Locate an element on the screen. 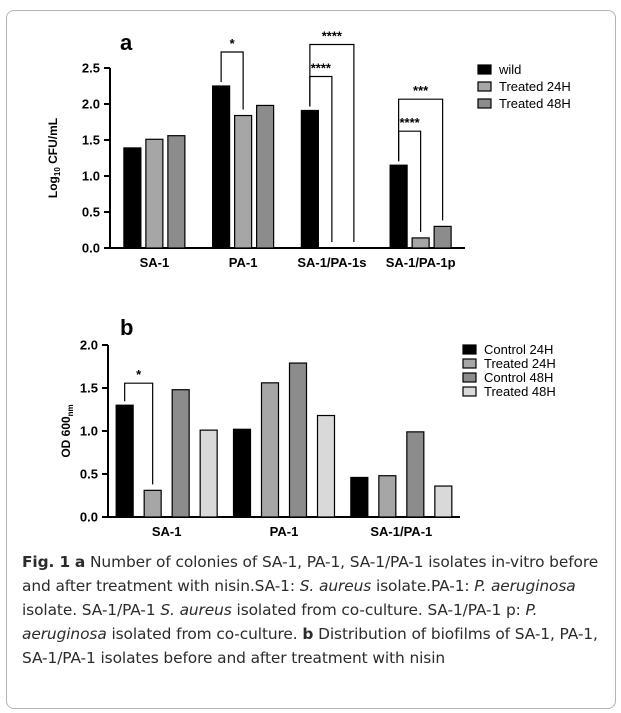  caption-italic-3: S. aureus is located at coordinates (196, 610).